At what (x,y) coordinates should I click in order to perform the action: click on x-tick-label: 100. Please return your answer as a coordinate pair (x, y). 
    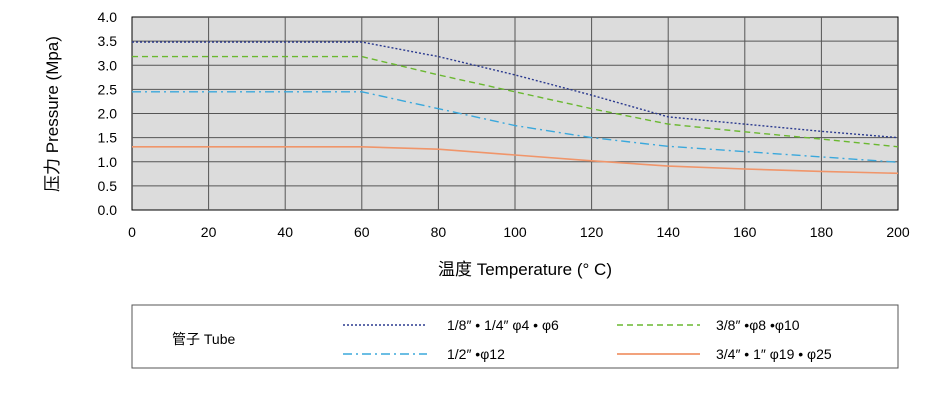
    Looking at the image, I should click on (515, 232).